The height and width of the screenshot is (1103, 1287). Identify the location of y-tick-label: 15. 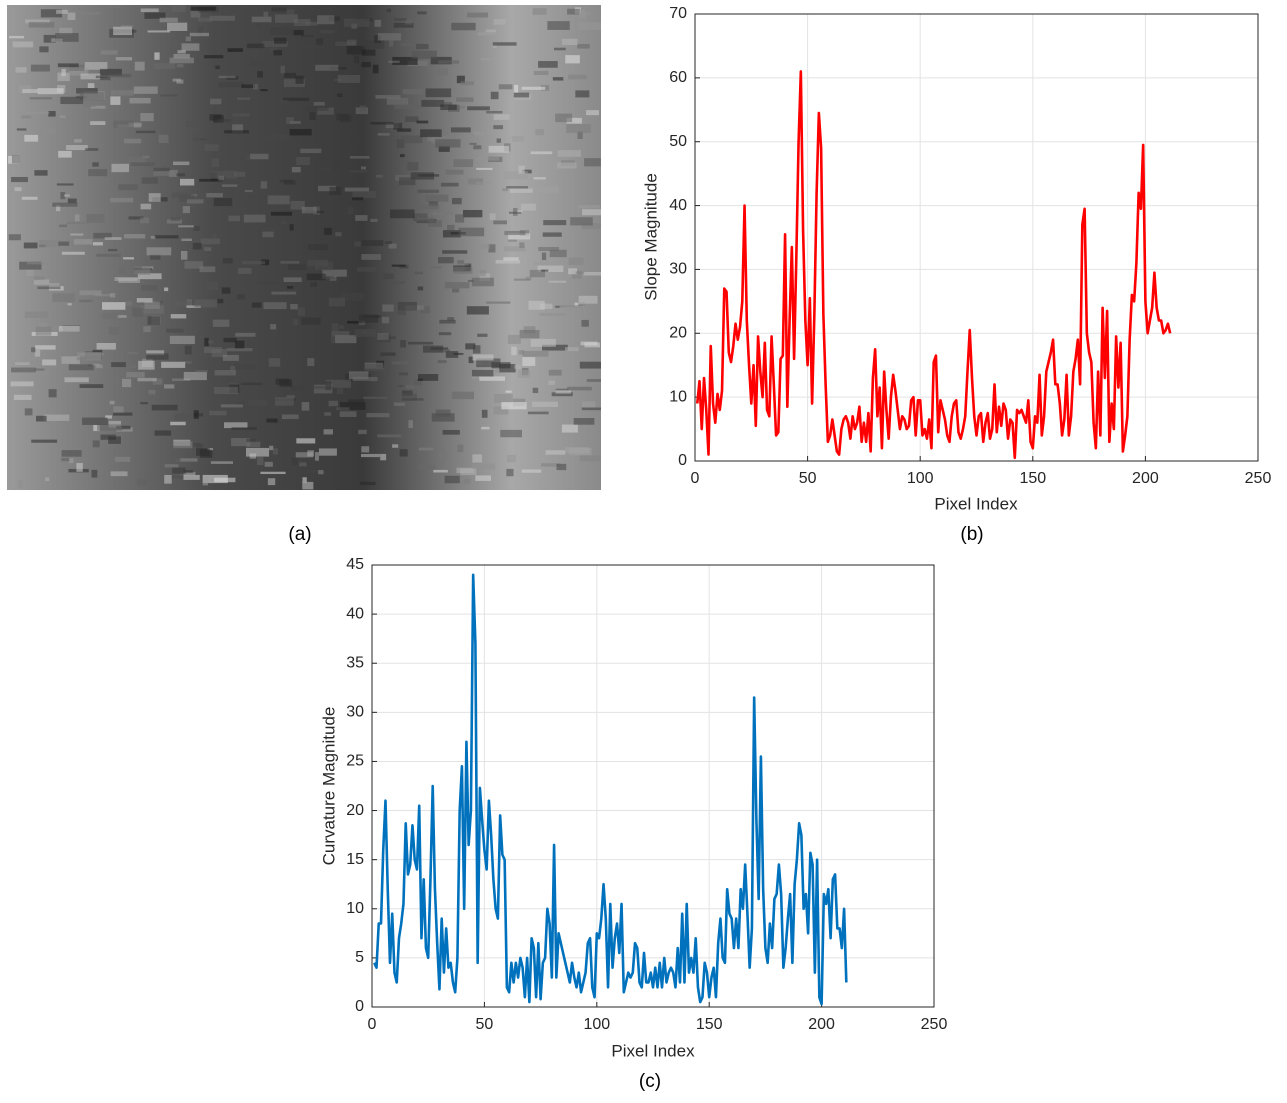
(355, 859).